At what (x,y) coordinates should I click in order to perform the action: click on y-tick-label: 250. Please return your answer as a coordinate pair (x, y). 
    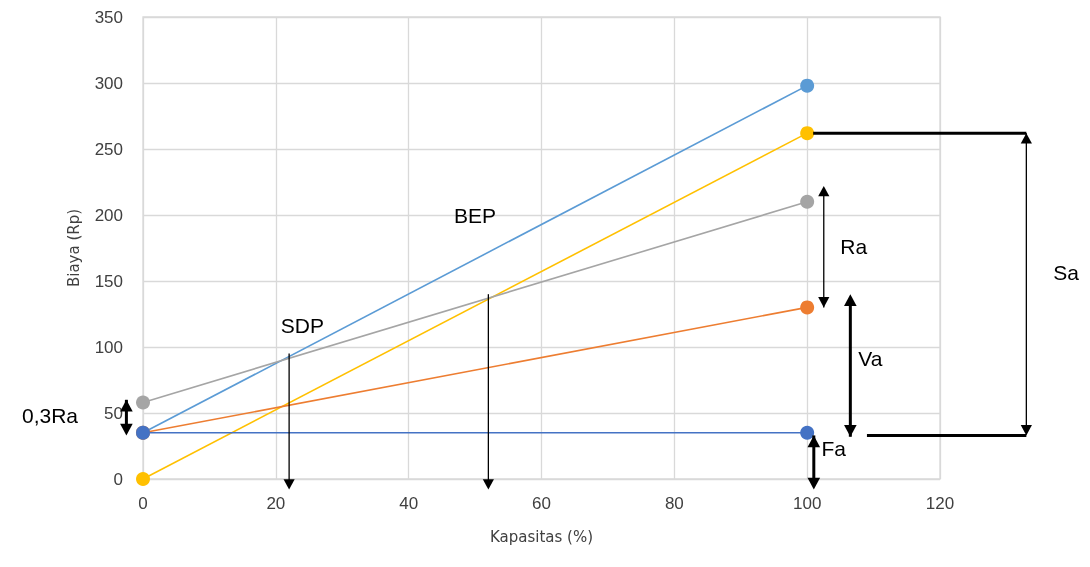
    Looking at the image, I should click on (108, 149).